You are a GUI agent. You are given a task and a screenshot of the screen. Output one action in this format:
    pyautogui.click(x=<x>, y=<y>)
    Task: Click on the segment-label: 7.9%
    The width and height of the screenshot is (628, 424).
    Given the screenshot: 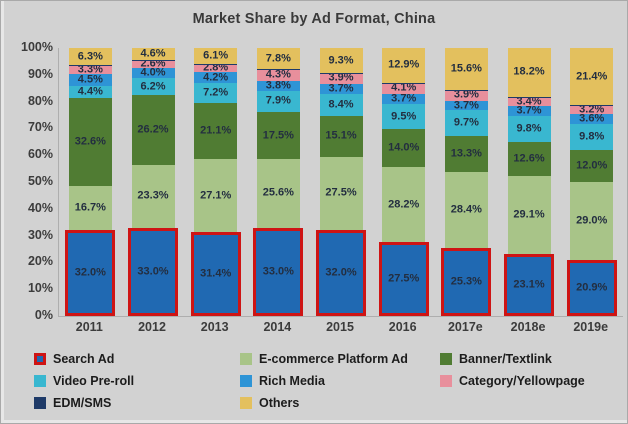 What is the action you would take?
    pyautogui.click(x=278, y=100)
    